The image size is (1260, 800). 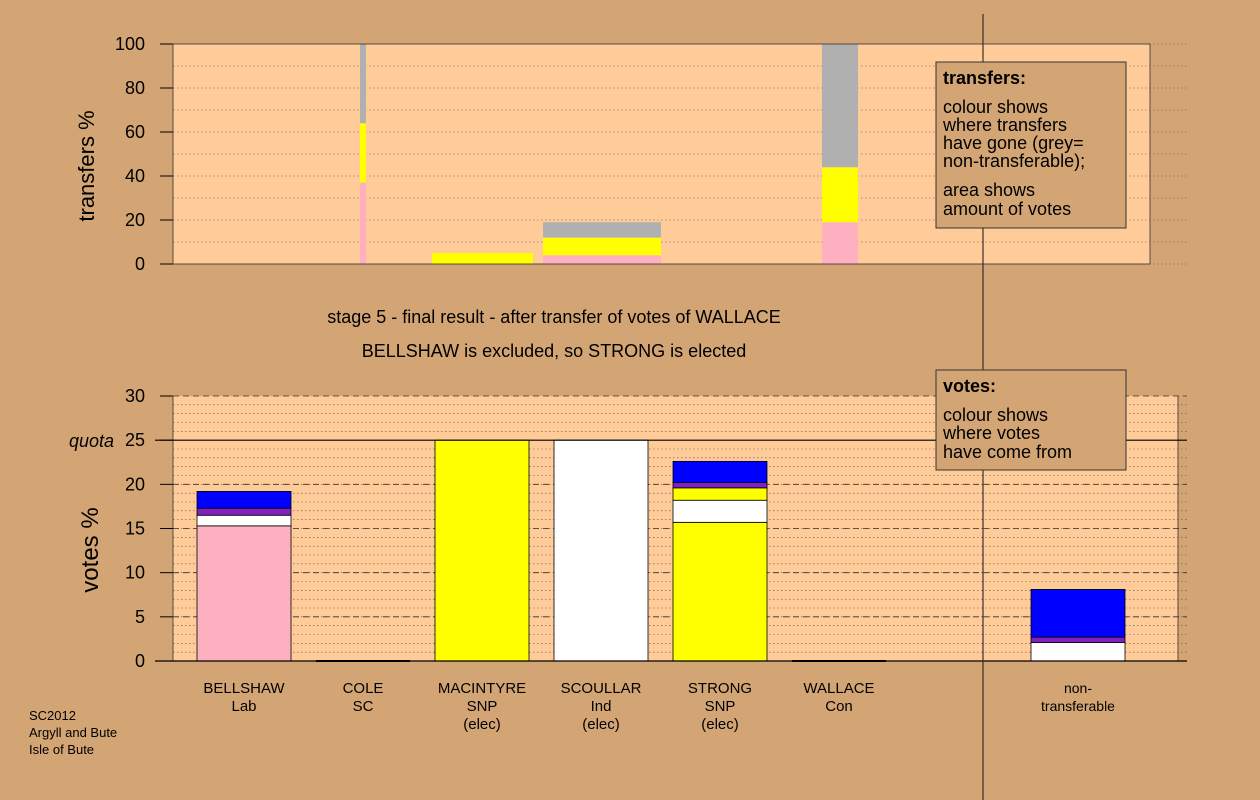 I want to click on transfers-legend-title: transfers:, so click(x=984, y=78).